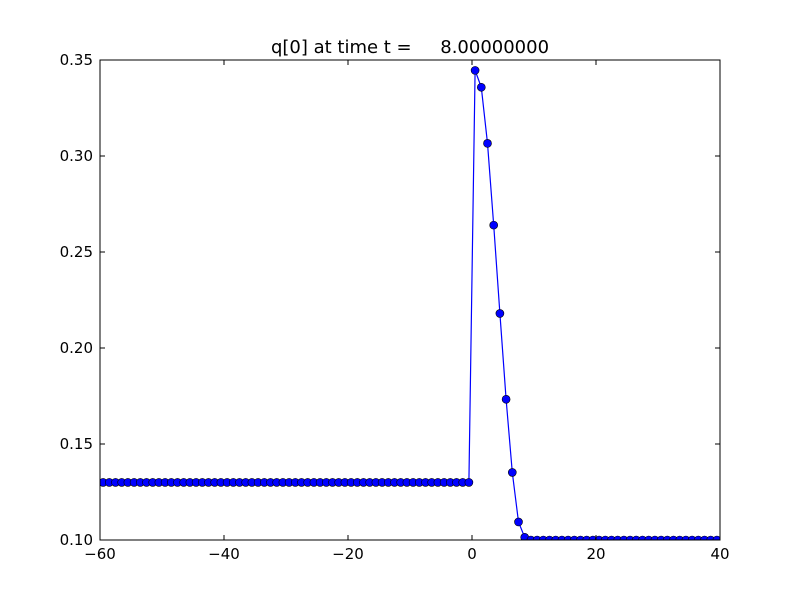  Describe the element at coordinates (76, 60) in the screenshot. I see `y-tick-label: 0.35` at that location.